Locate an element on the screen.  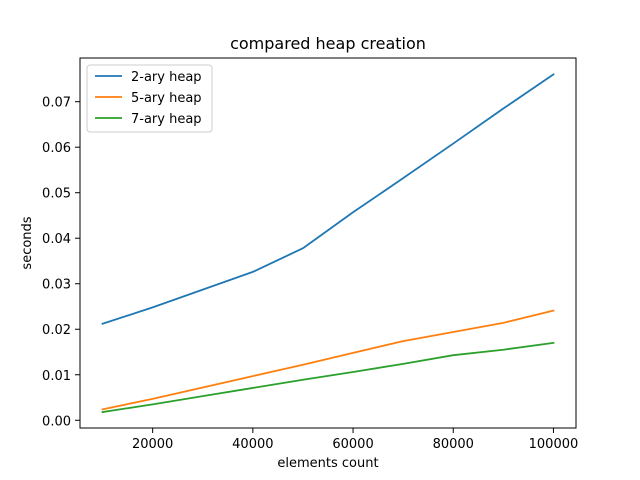
x-tick-label: 20000 is located at coordinates (152, 444).